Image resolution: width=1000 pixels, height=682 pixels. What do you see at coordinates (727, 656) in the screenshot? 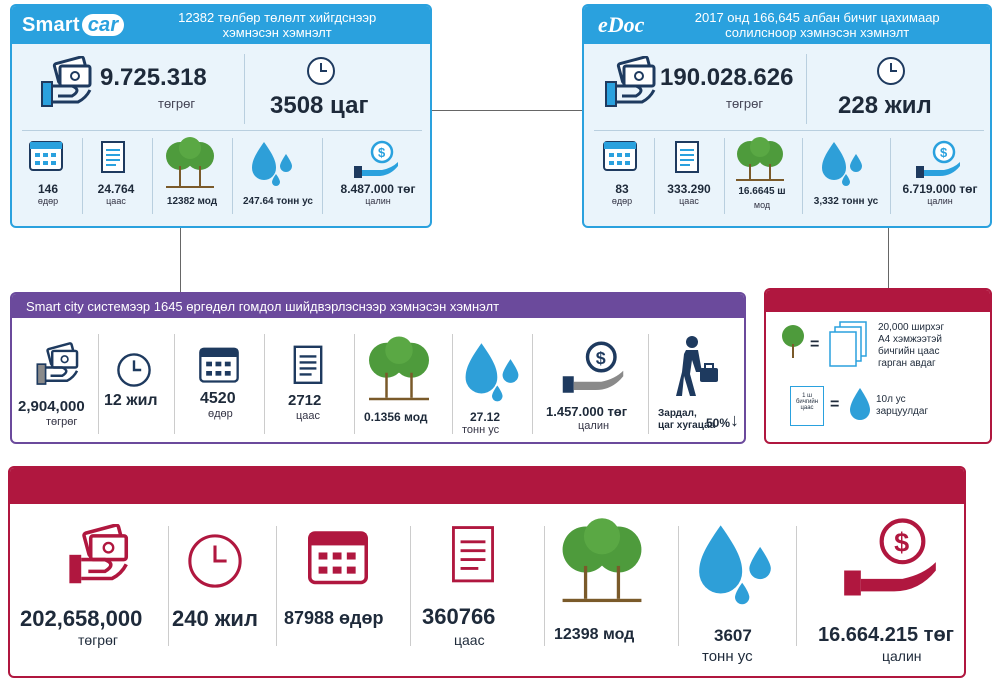
I see `total-water-label: тонн ус` at bounding box center [727, 656].